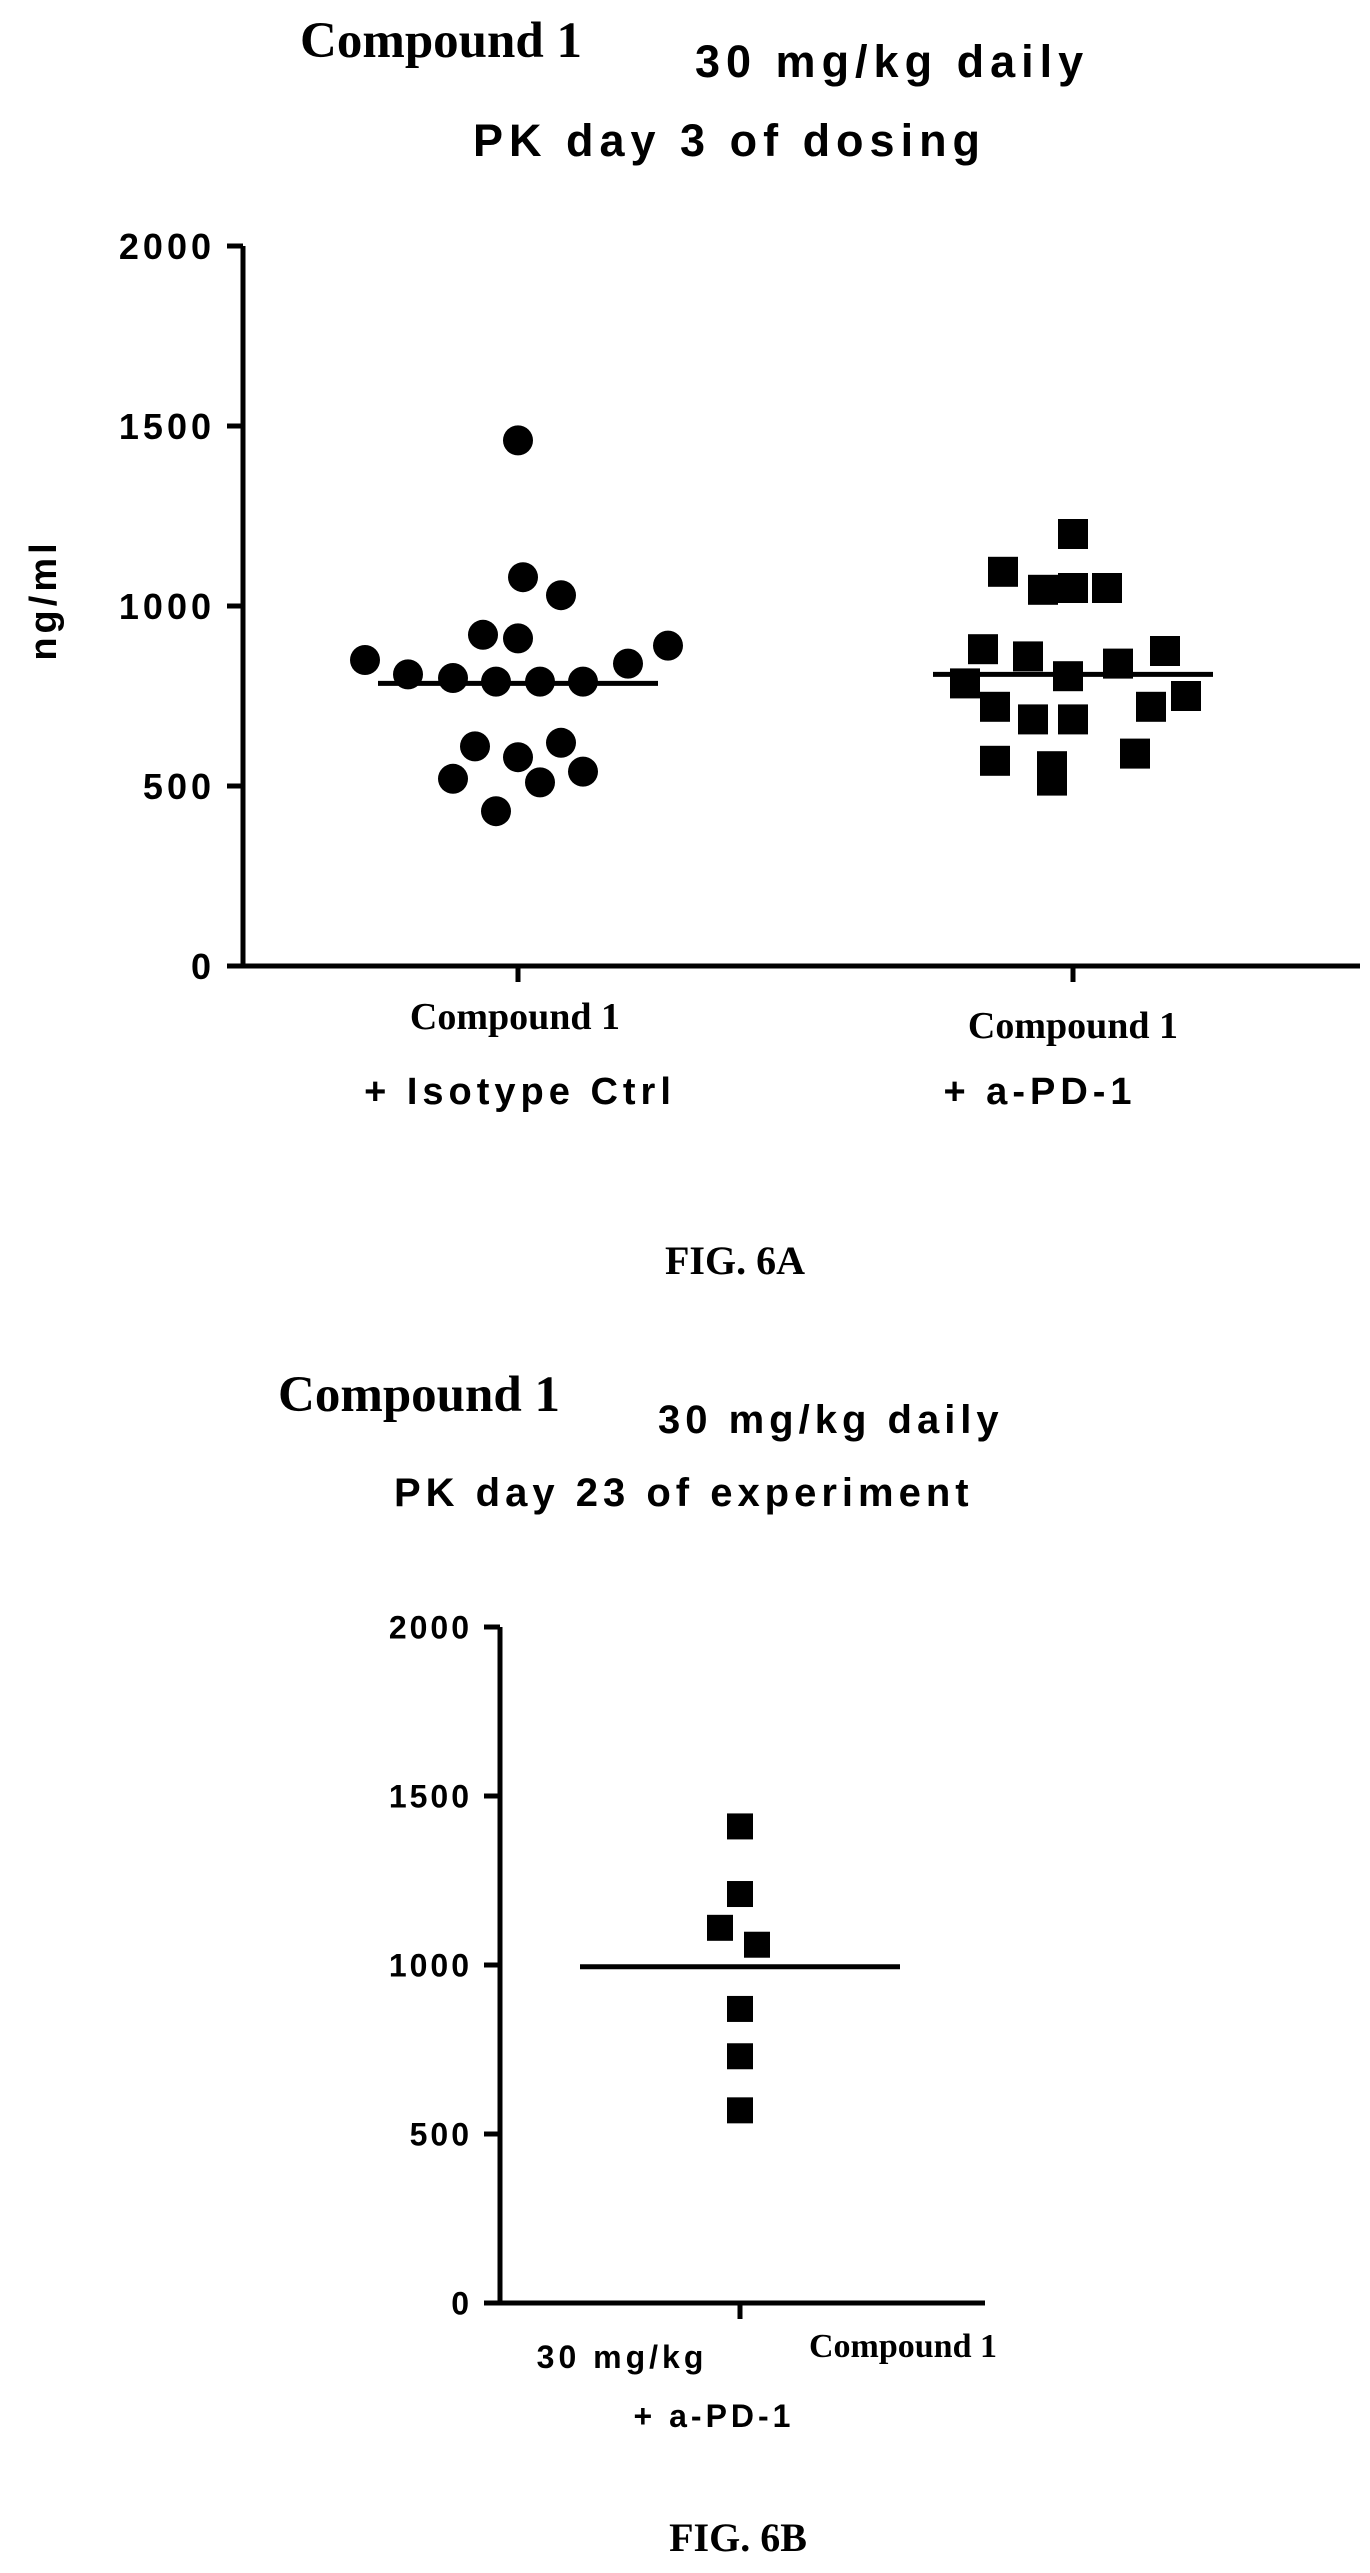 The width and height of the screenshot is (1370, 2573). What do you see at coordinates (44, 599) in the screenshot?
I see `chart-6a-ylabel: ng/ml` at bounding box center [44, 599].